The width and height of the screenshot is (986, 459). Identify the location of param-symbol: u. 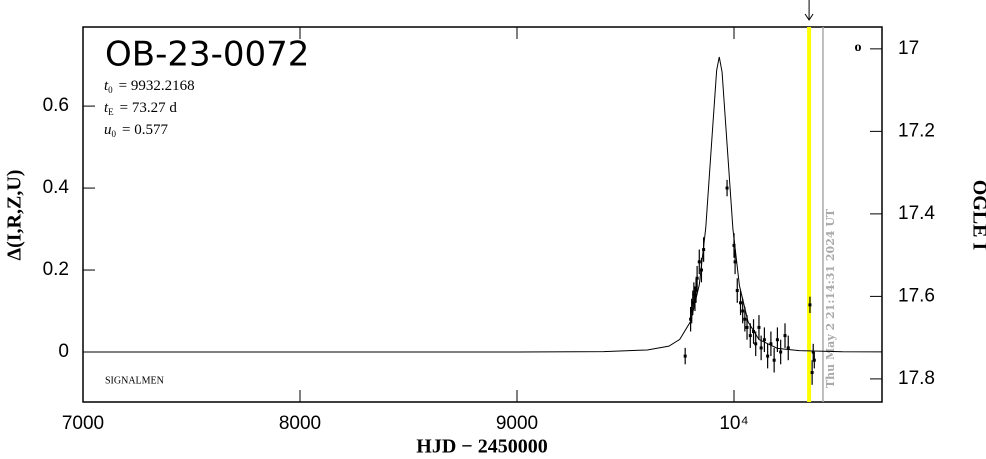
(108, 130).